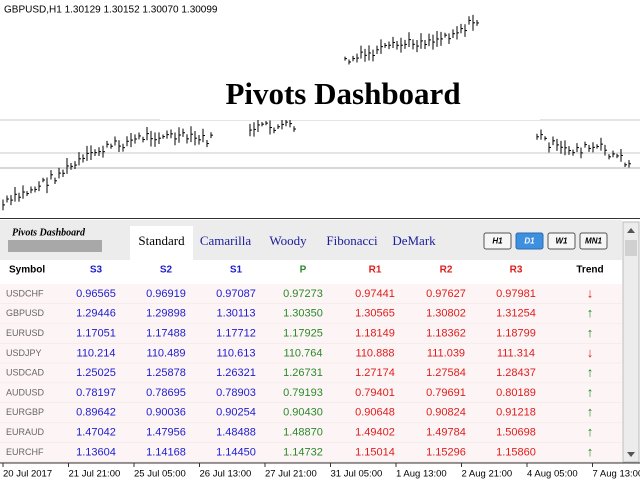 The height and width of the screenshot is (480, 640). What do you see at coordinates (516, 393) in the screenshot?
I see `pivot-level: 0.80189` at bounding box center [516, 393].